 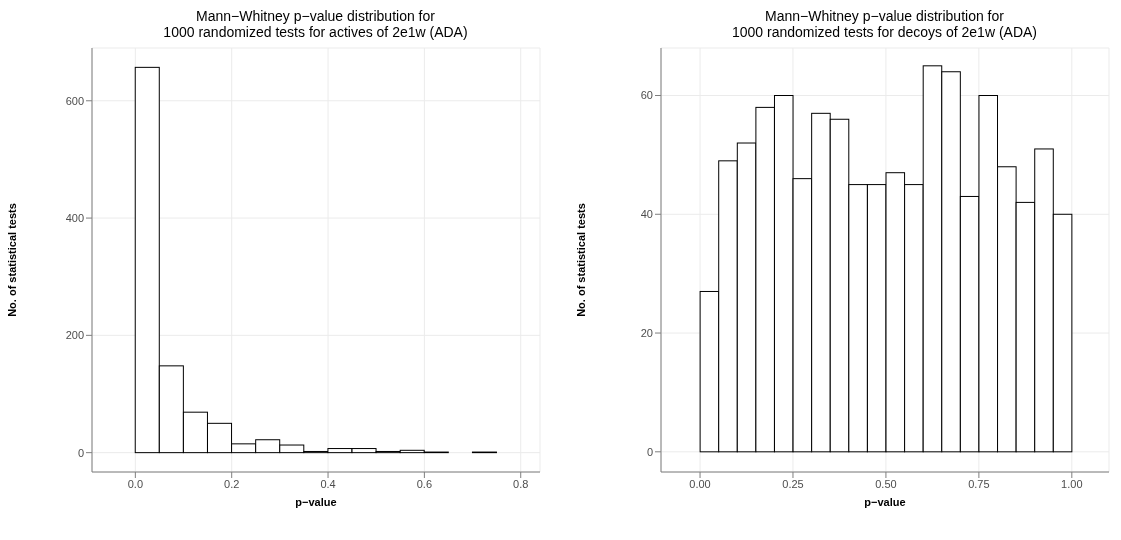 What do you see at coordinates (521, 483) in the screenshot?
I see `x-tick-label: 0.8` at bounding box center [521, 483].